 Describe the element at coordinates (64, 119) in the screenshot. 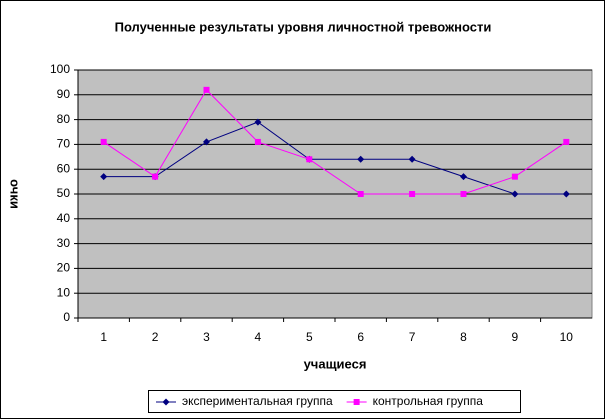

I see `y-tick-label: 80` at that location.